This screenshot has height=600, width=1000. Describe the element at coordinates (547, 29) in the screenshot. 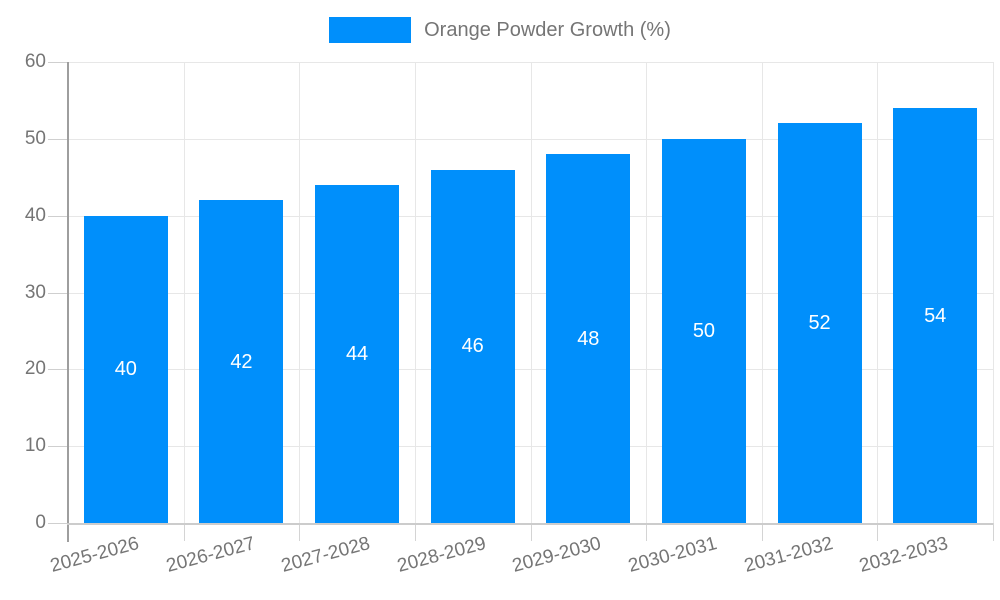

I see `legend-label: Orange Powder Growth (%)` at that location.